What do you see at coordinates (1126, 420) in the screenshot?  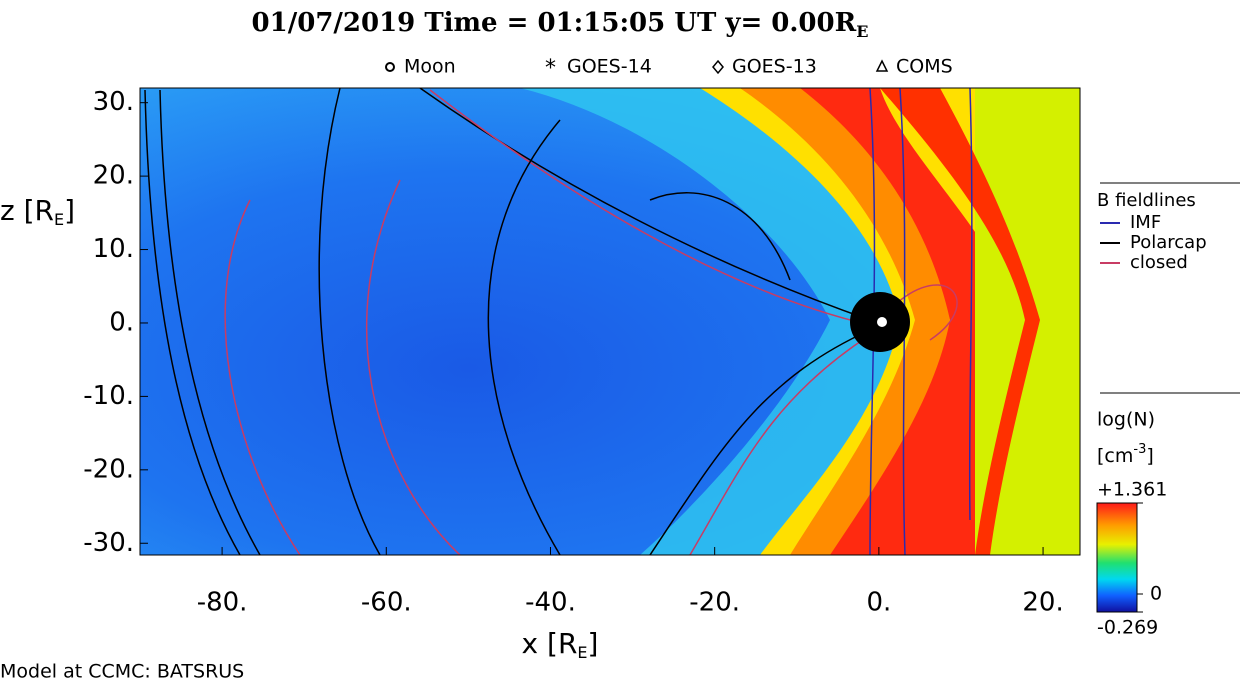 I see `colorbar-label: log(N)` at bounding box center [1126, 420].